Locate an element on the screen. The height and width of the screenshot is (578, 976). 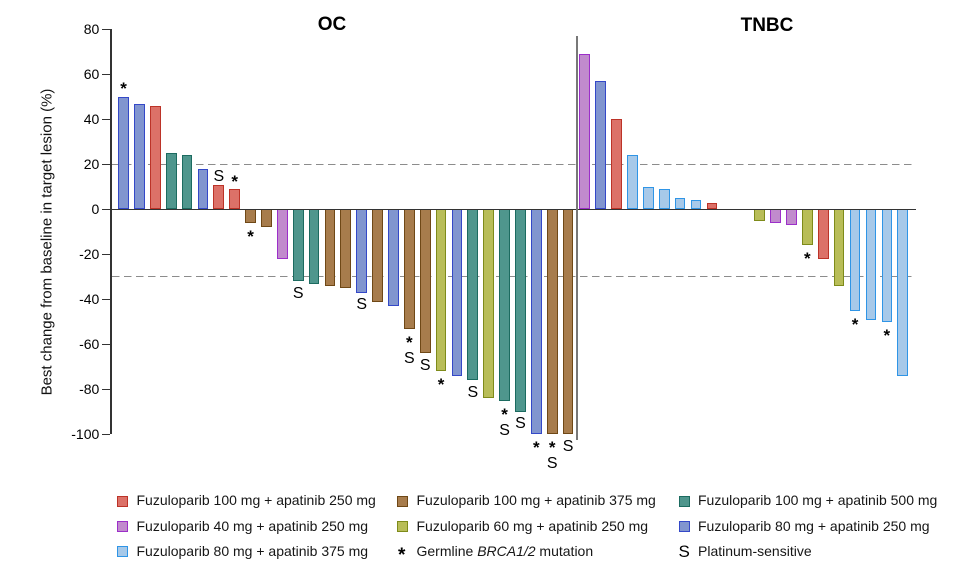
panel-separator is located at coordinates (577, 238).